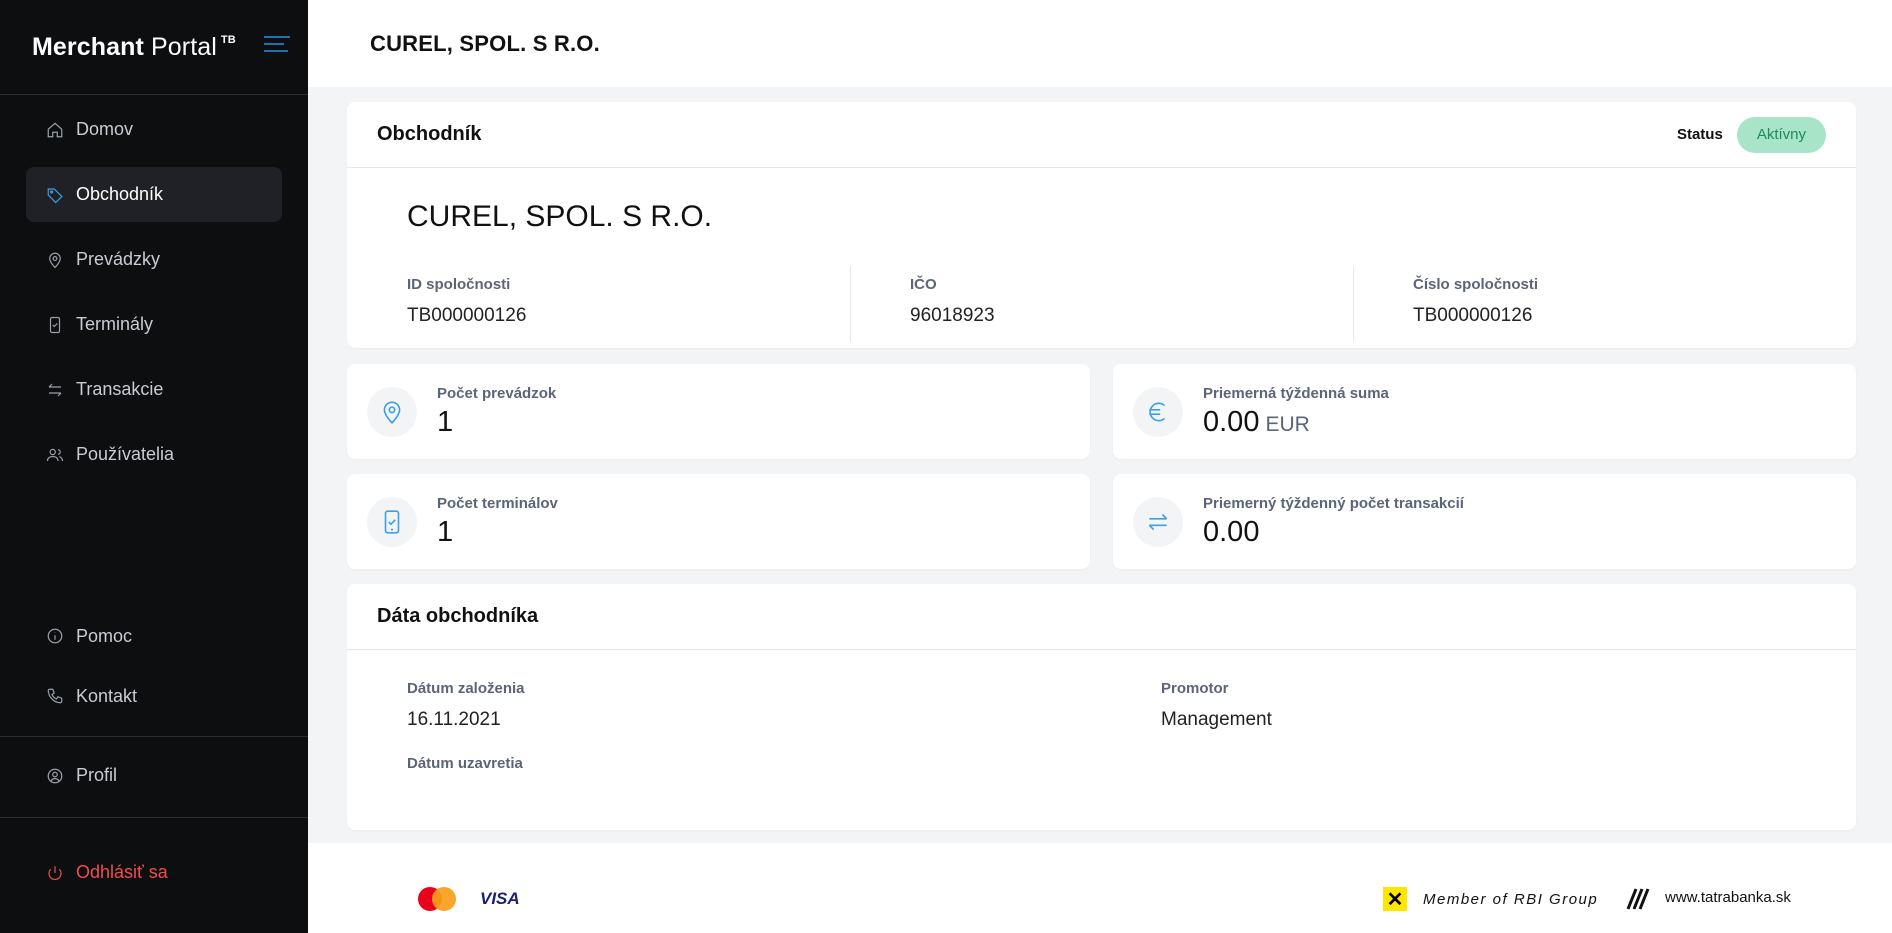 The image size is (1892, 933). I want to click on tag-icon, so click(55, 195).